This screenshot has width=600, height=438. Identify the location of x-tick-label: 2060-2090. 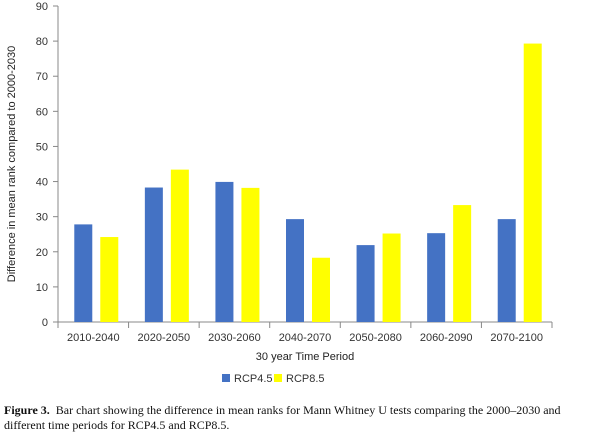
(446, 338).